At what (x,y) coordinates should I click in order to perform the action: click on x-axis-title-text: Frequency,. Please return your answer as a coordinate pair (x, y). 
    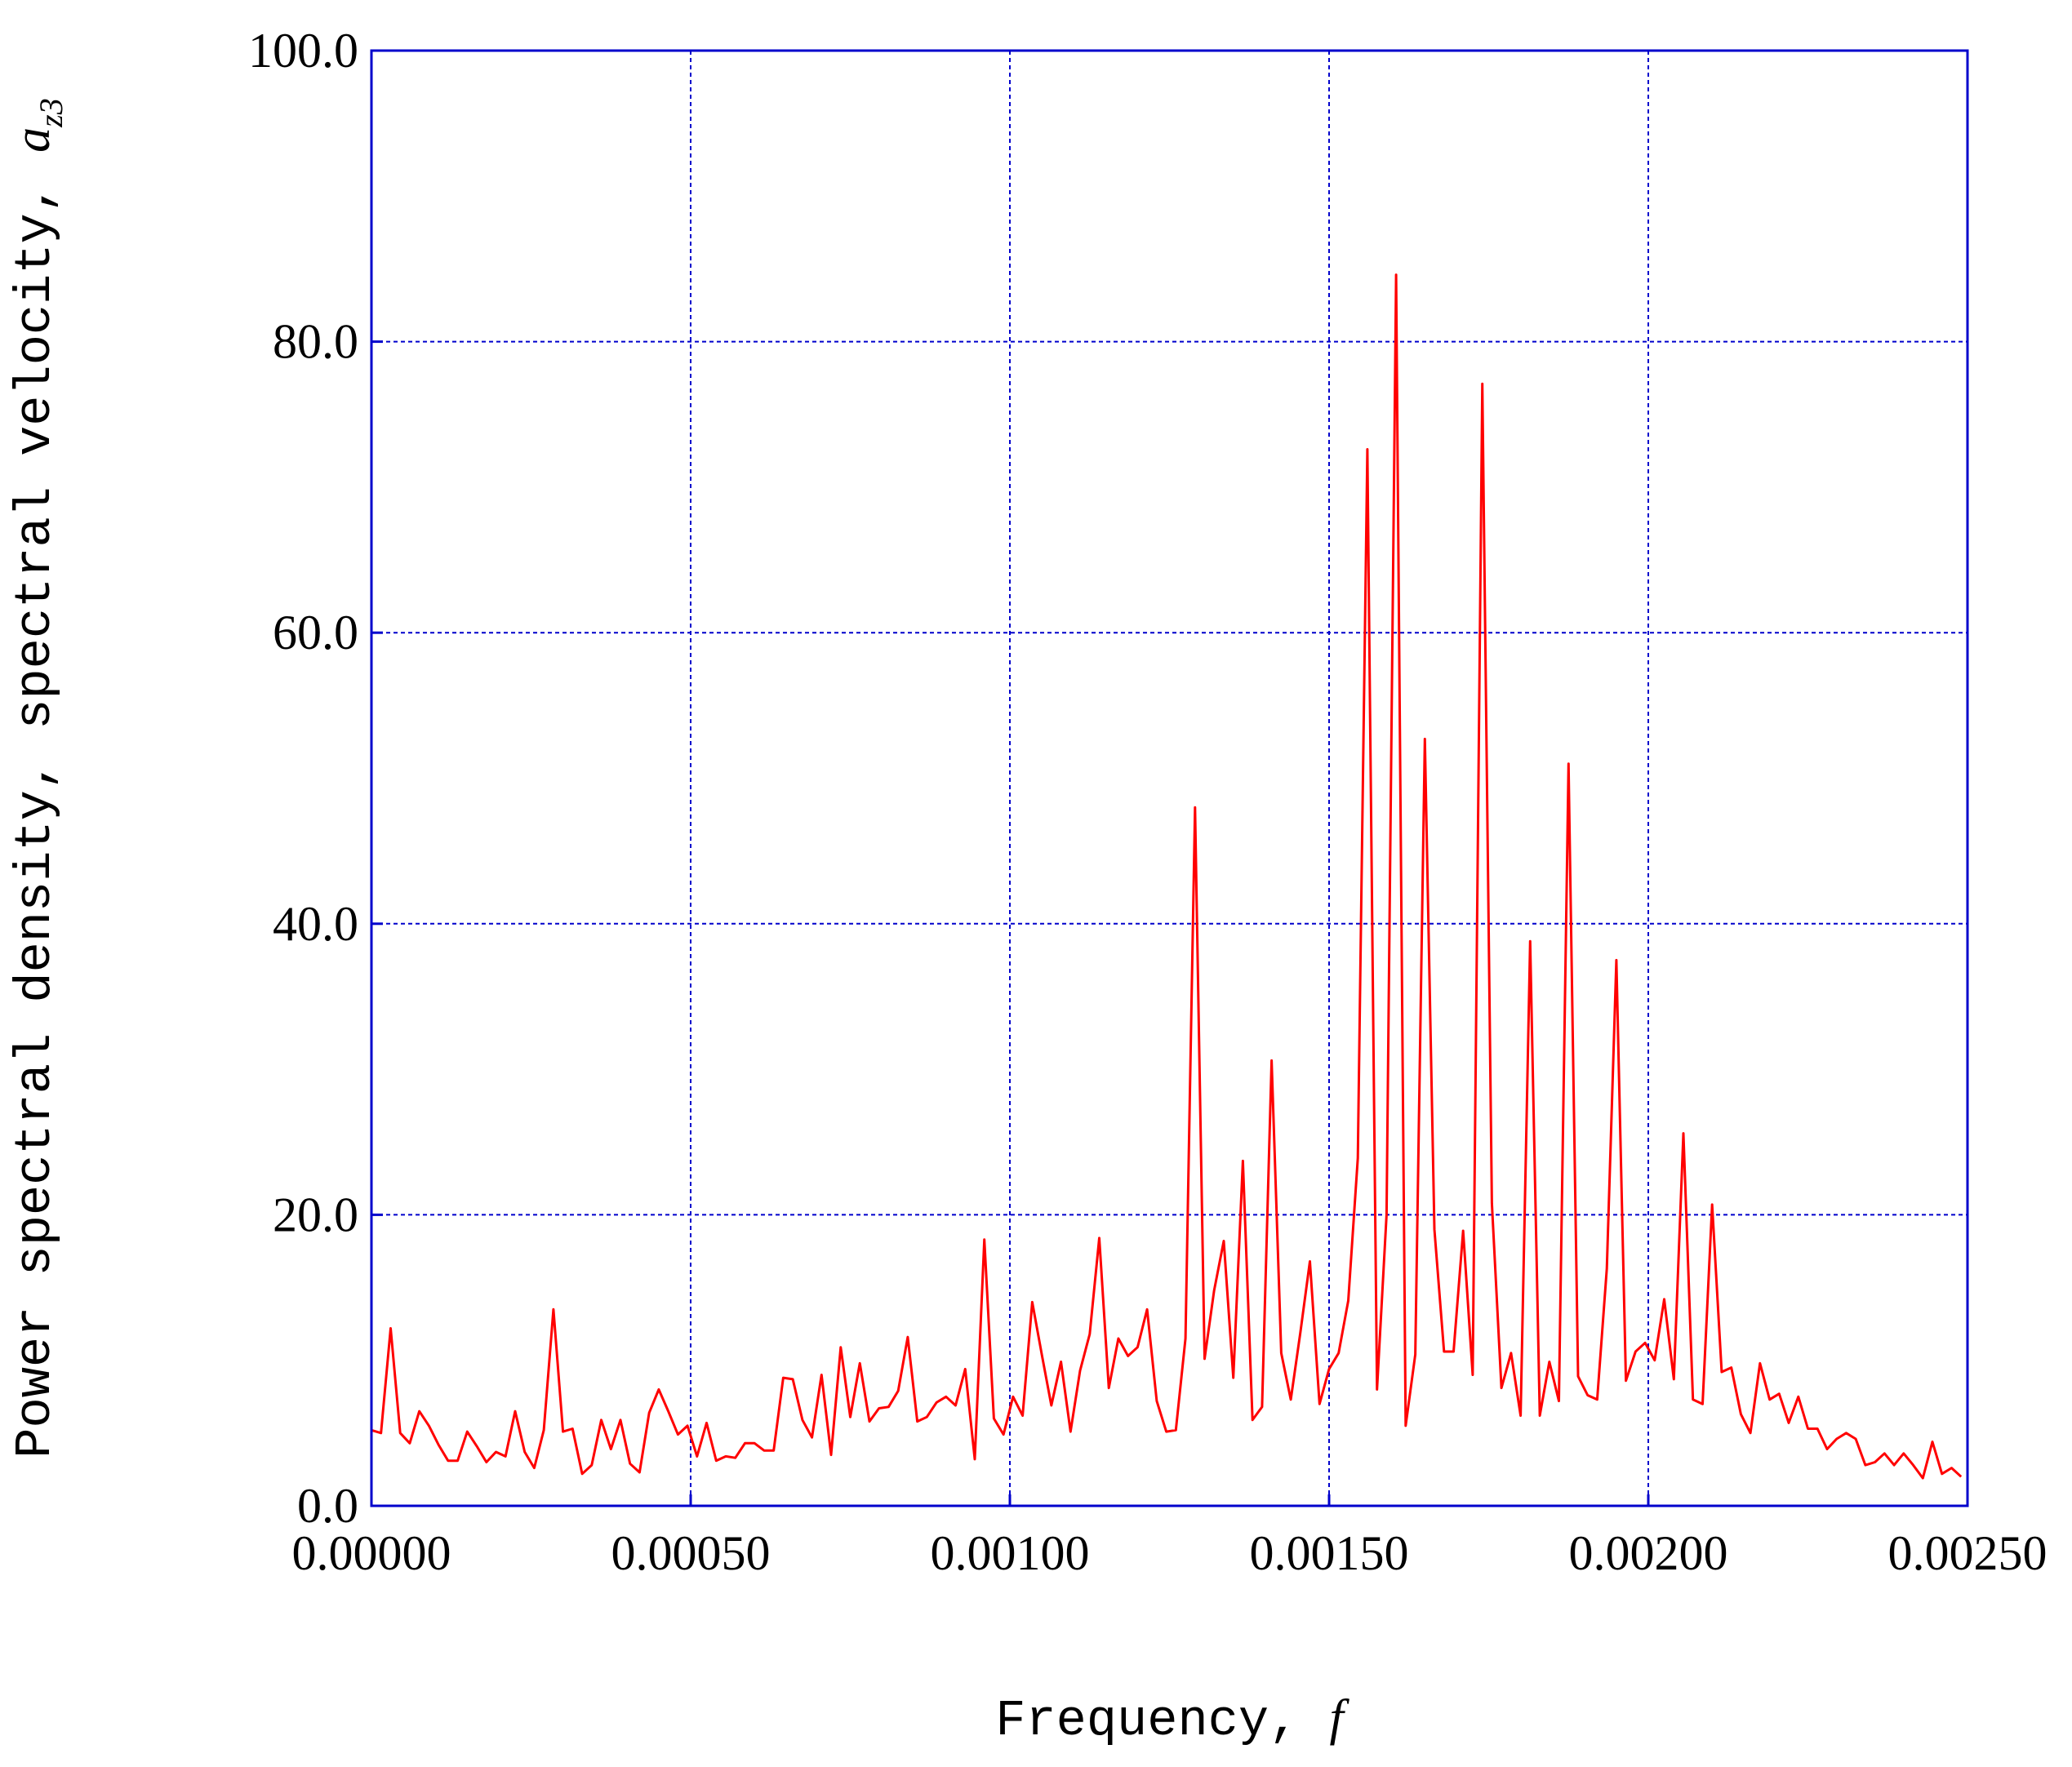
    Looking at the image, I should click on (1162, 1721).